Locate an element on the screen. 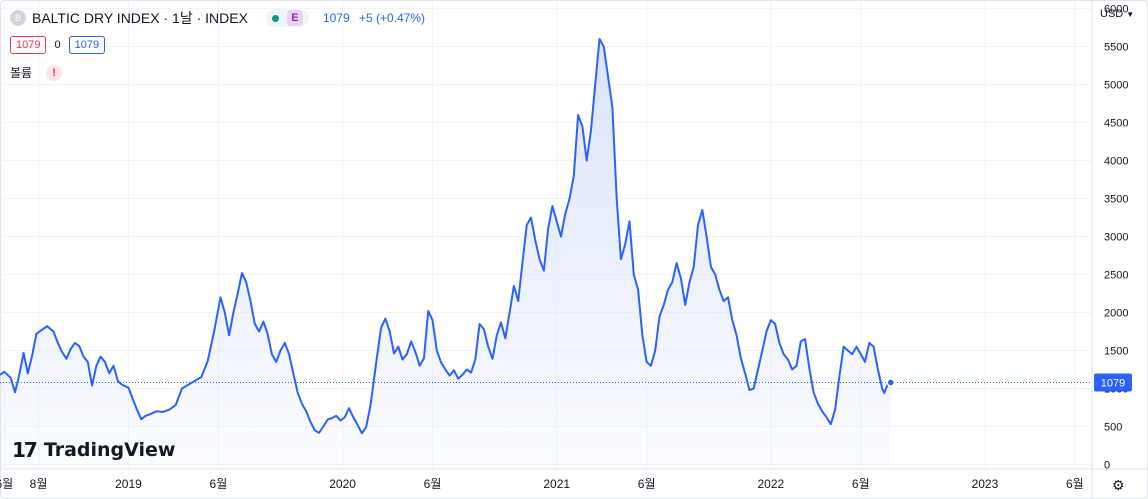 The width and height of the screenshot is (1148, 499). gear-icon: ⚙ is located at coordinates (1118, 485).